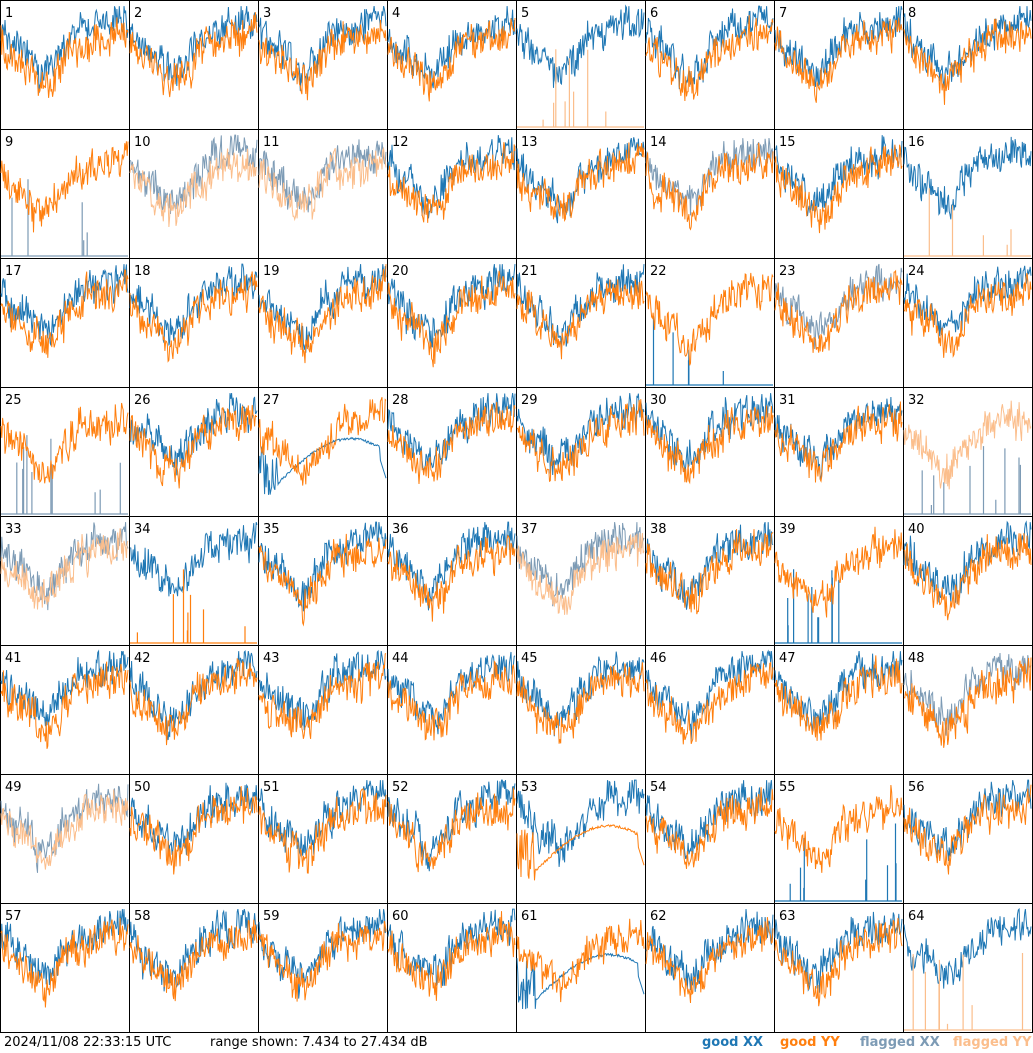 Image resolution: width=1033 pixels, height=1053 pixels. Describe the element at coordinates (912, 13) in the screenshot. I see `panel-label-8: 8` at that location.